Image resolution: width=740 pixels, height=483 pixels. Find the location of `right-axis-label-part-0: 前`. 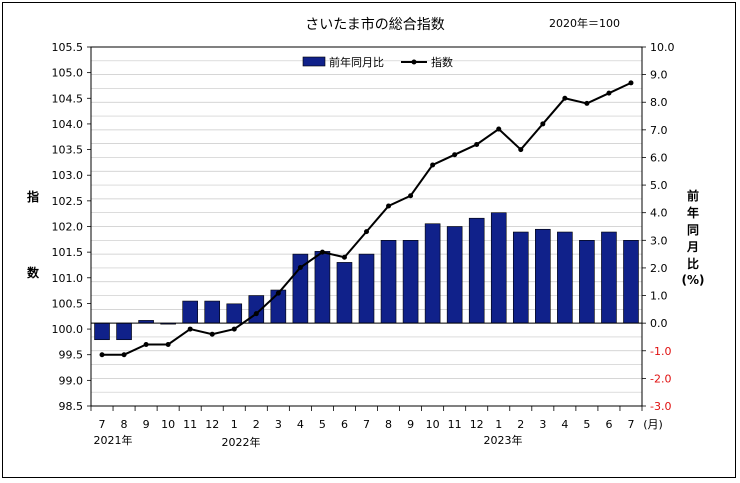

right-axis-label-part-0: 前 is located at coordinates (693, 195).